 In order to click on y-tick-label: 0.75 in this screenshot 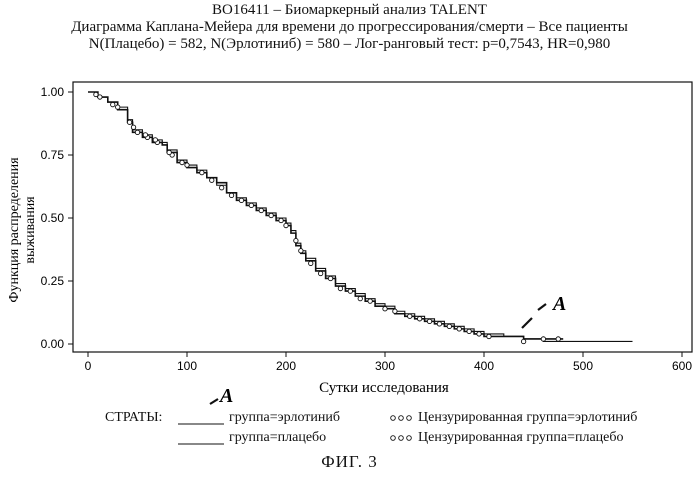, I will do `click(53, 155)`.